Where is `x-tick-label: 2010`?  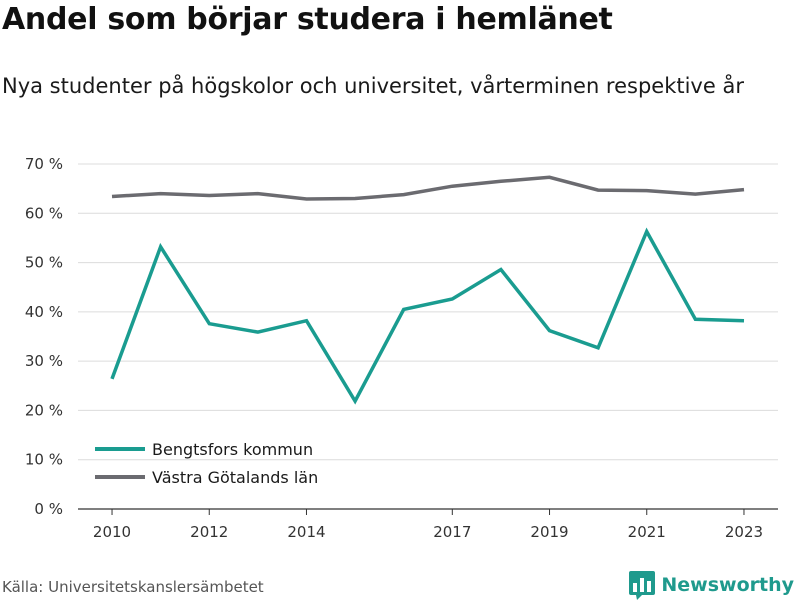
x-tick-label: 2010 is located at coordinates (112, 532).